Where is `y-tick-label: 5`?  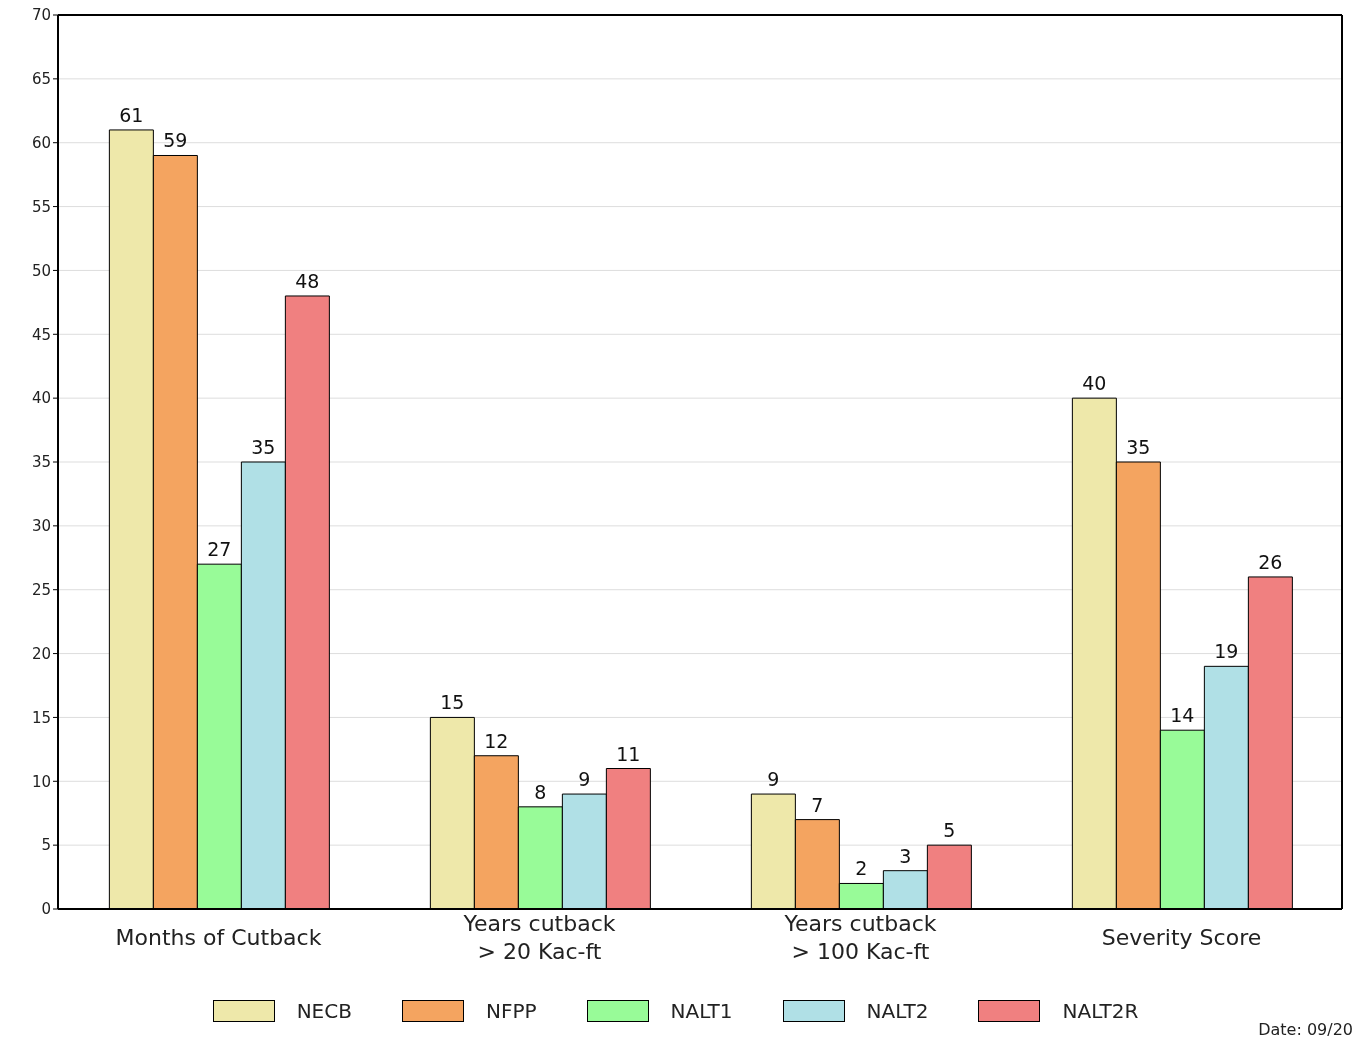
y-tick-label: 5 is located at coordinates (46, 845).